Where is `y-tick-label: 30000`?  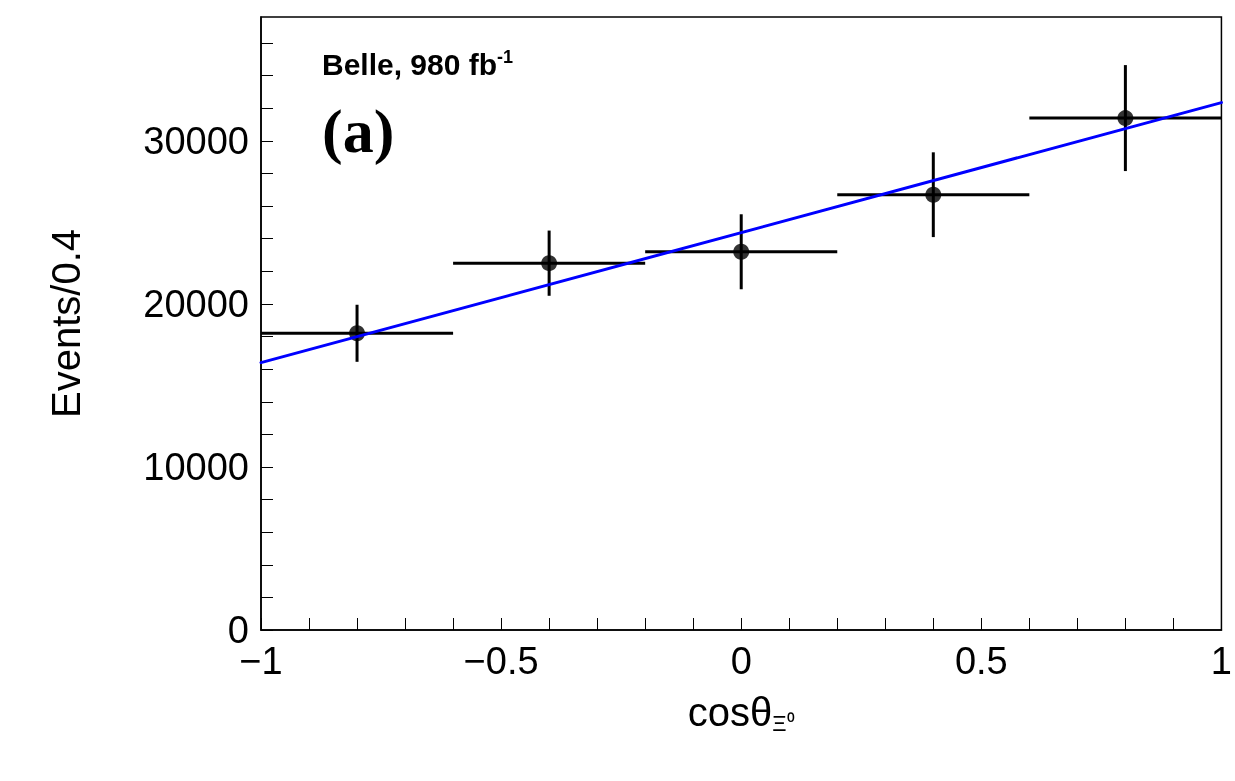 y-tick-label: 30000 is located at coordinates (196, 140).